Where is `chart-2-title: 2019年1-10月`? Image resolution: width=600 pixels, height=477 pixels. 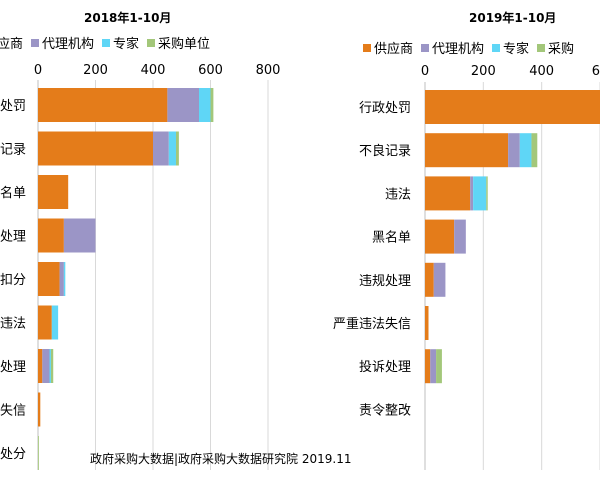
chart-2-title: 2019年1-10月 is located at coordinates (513, 18).